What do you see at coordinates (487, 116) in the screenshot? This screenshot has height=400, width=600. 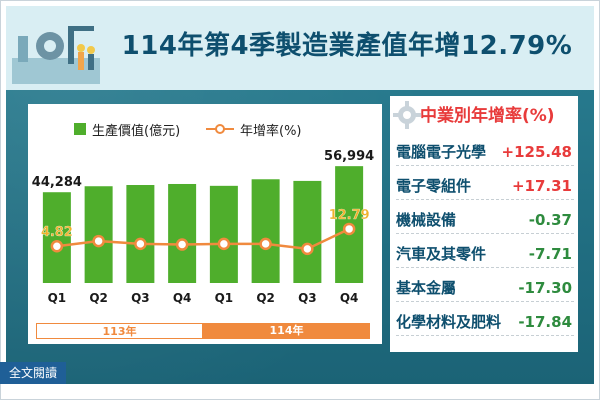 I see `sector-panel-title: 中業別年增率(%)` at bounding box center [487, 116].